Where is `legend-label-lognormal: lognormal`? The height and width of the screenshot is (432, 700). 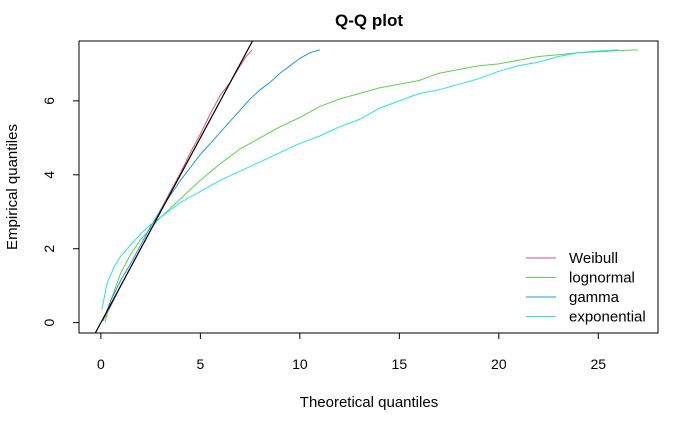 legend-label-lognormal: lognormal is located at coordinates (602, 278).